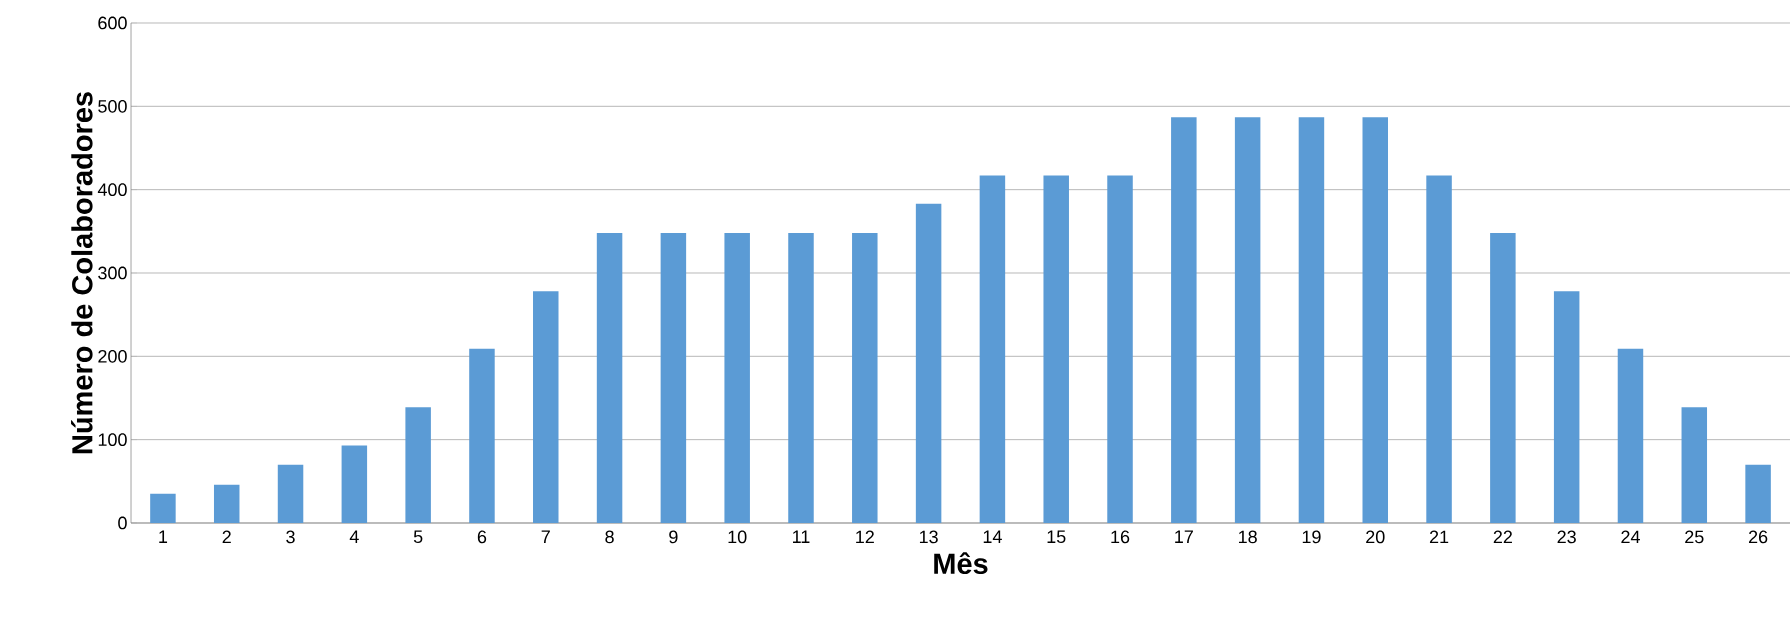 Image resolution: width=1792 pixels, height=624 pixels. What do you see at coordinates (112, 440) in the screenshot?
I see `y-tick-label: 100` at bounding box center [112, 440].